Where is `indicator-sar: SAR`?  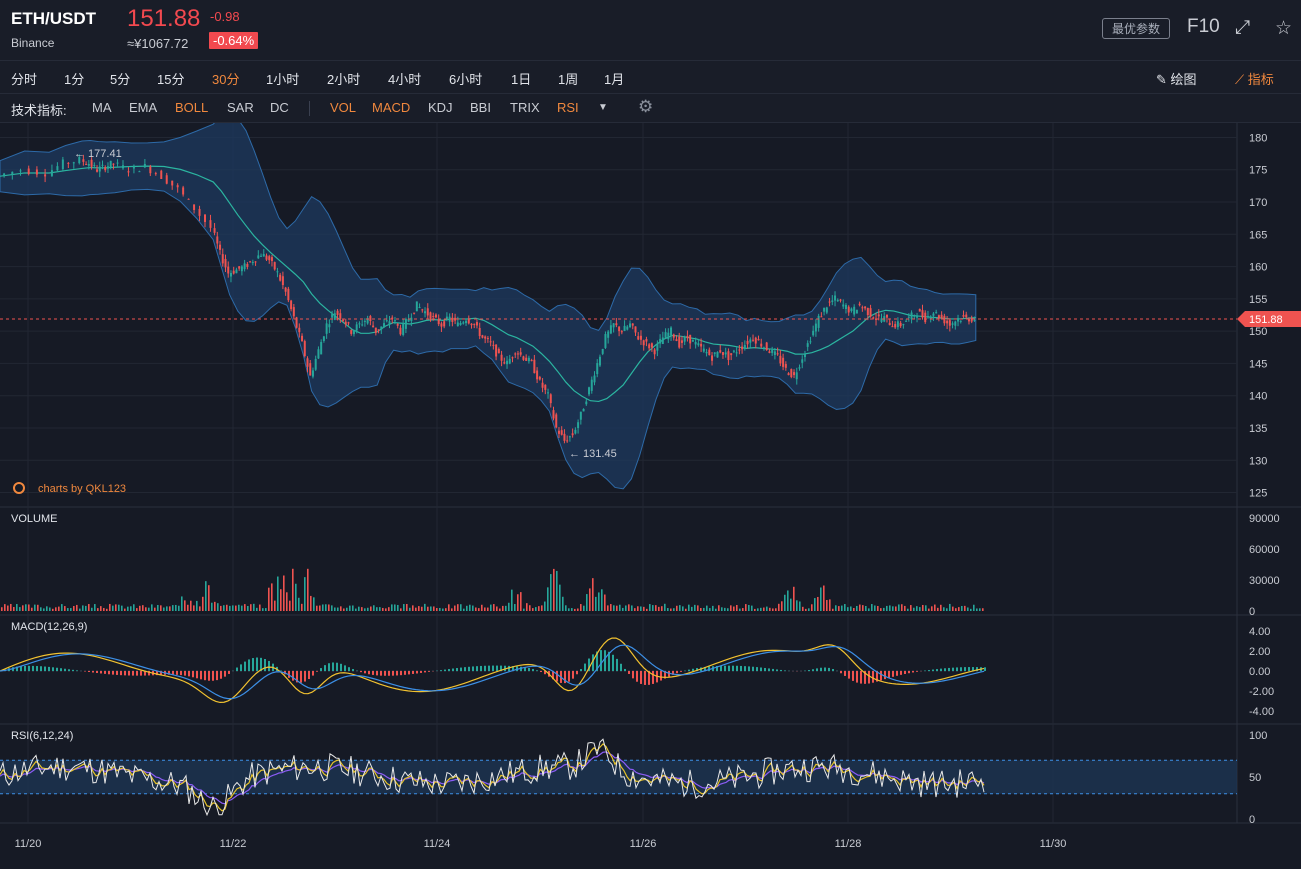 indicator-sar: SAR is located at coordinates (240, 107).